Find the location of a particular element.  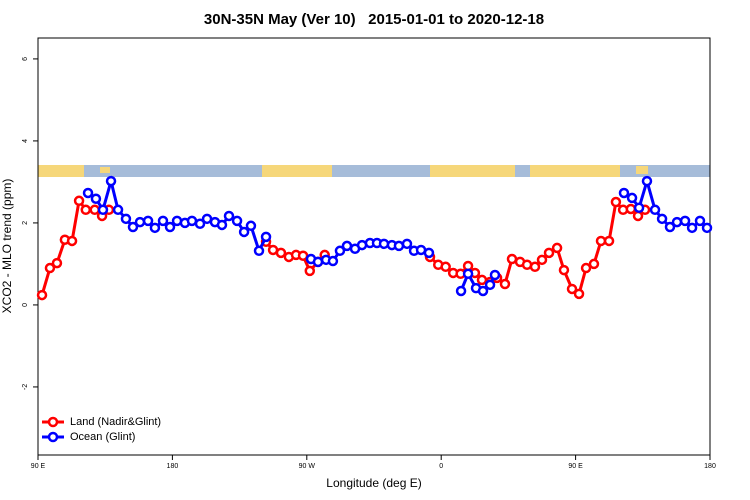

legend-label: Land (Nadir&Glint) is located at coordinates (115, 422).